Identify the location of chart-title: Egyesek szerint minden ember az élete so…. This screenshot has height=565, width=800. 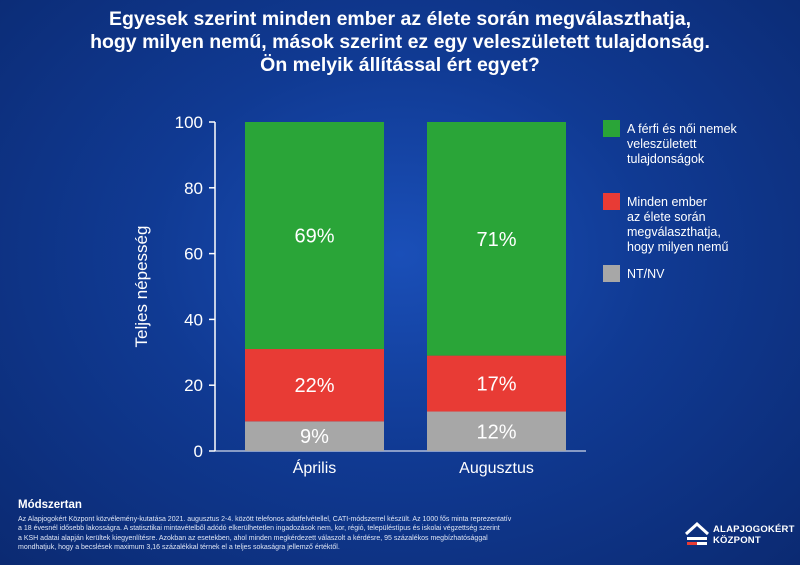
(400, 42).